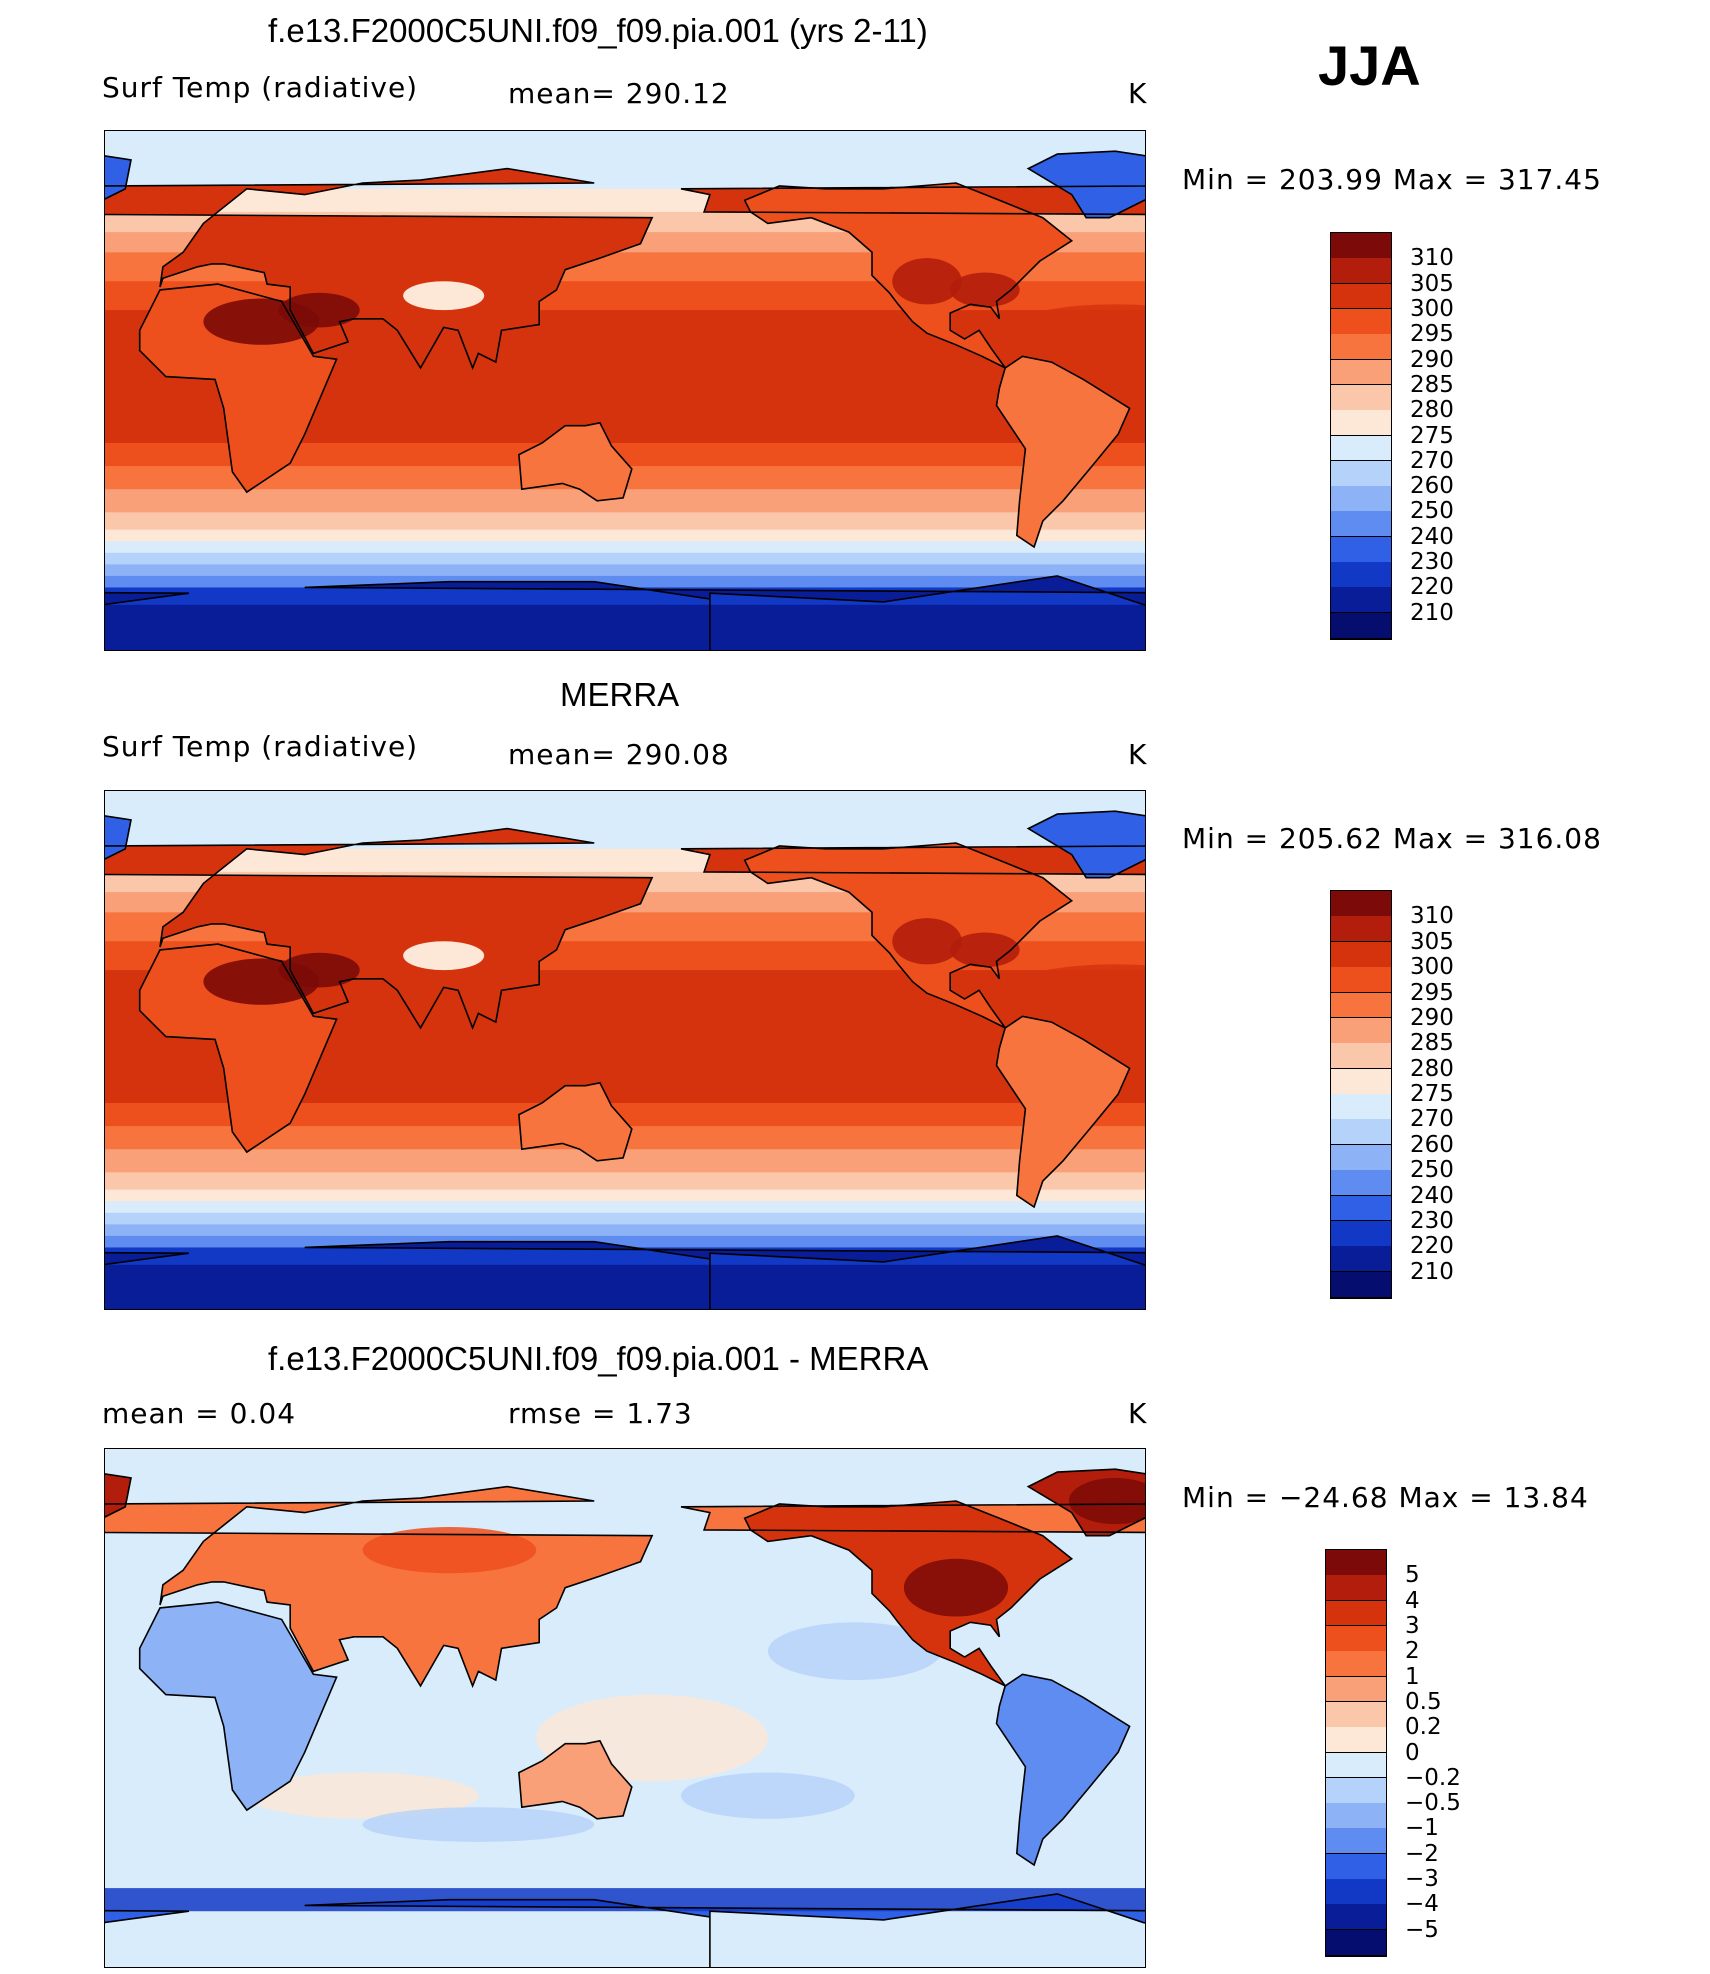  Describe the element at coordinates (1432, 1246) in the screenshot. I see `colorbar-tick-label: 220` at that location.